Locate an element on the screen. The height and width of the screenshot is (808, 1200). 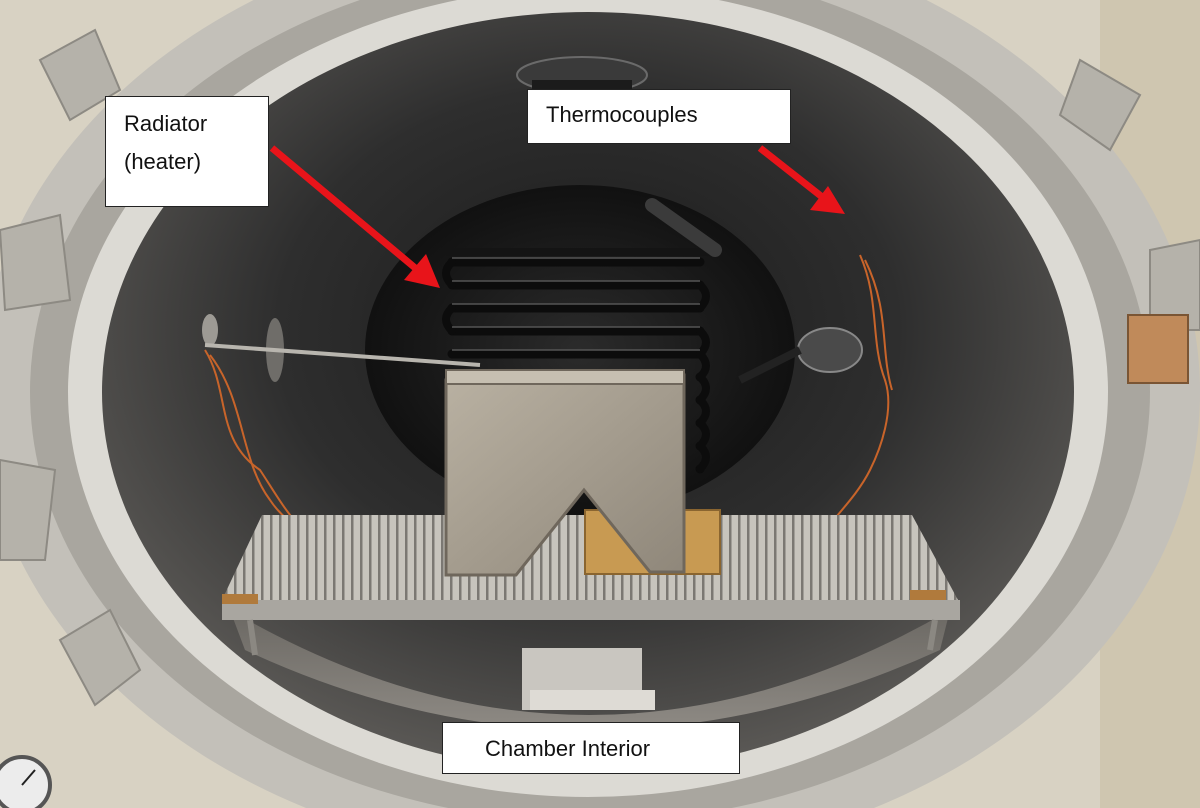
wooden-box-lid is located at coordinates (565, 377).